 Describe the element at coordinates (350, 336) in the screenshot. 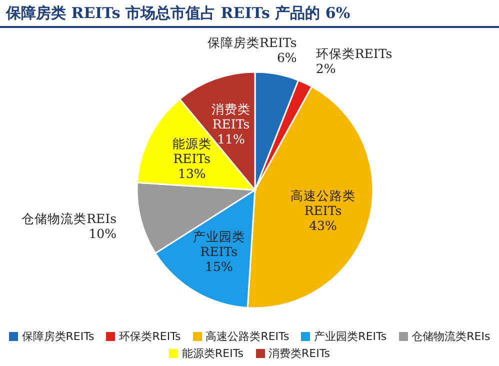

I see `legend-label: 产业园类REITs` at that location.